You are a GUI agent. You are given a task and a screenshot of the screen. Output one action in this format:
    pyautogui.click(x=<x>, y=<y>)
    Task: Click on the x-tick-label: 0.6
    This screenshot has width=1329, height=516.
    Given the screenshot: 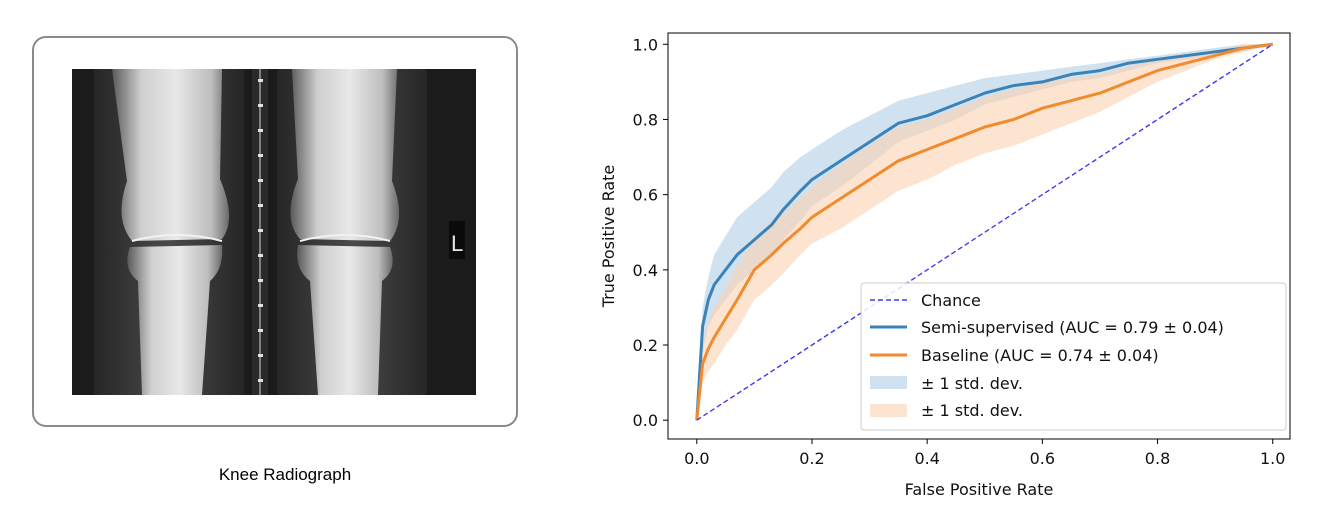 What is the action you would take?
    pyautogui.click(x=1042, y=458)
    